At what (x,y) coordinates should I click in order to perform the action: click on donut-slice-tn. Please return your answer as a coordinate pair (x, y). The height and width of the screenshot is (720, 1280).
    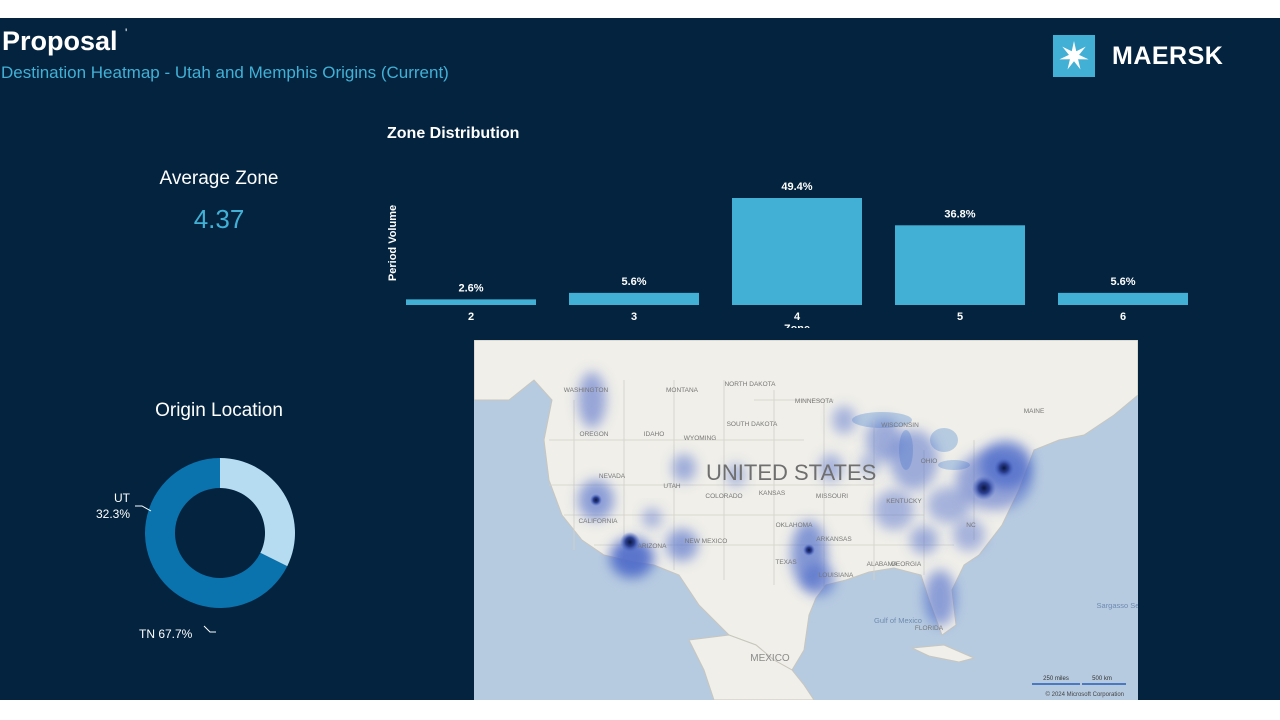
    Looking at the image, I should click on (216, 533).